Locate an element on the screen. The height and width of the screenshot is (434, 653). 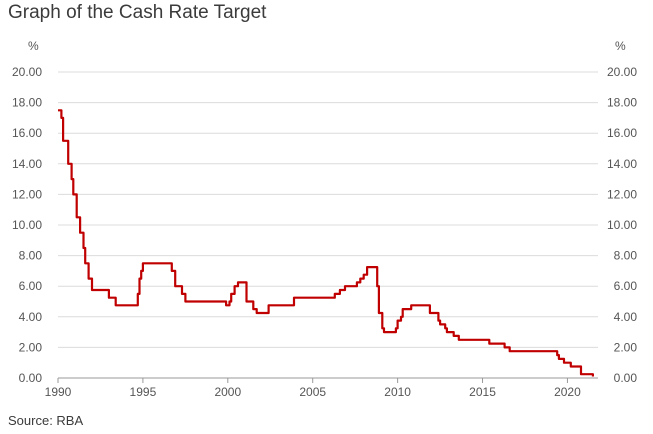
y-tick-label-left: 16.00 is located at coordinates (27, 133).